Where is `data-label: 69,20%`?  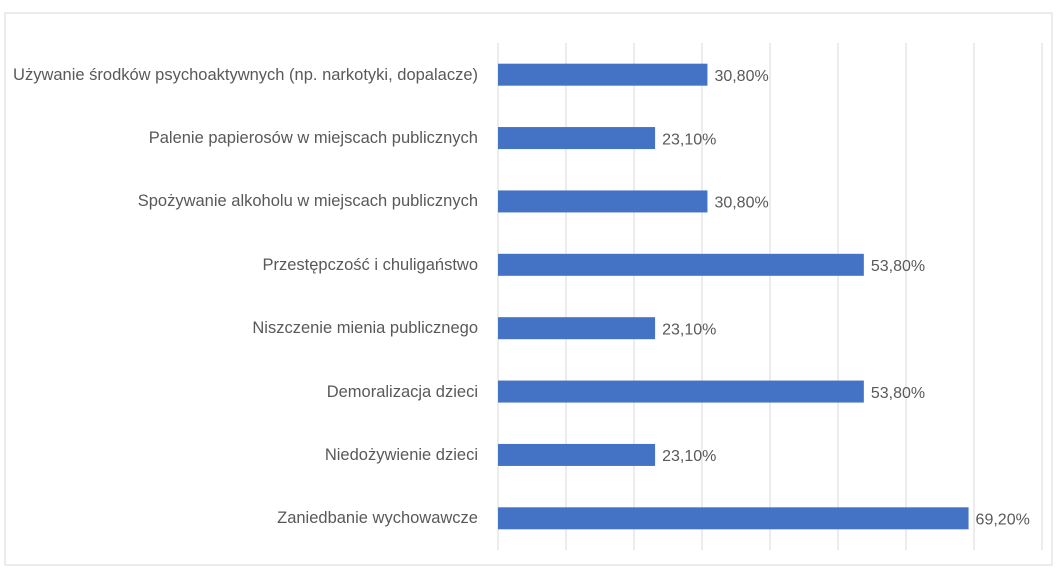
data-label: 69,20% is located at coordinates (1003, 520).